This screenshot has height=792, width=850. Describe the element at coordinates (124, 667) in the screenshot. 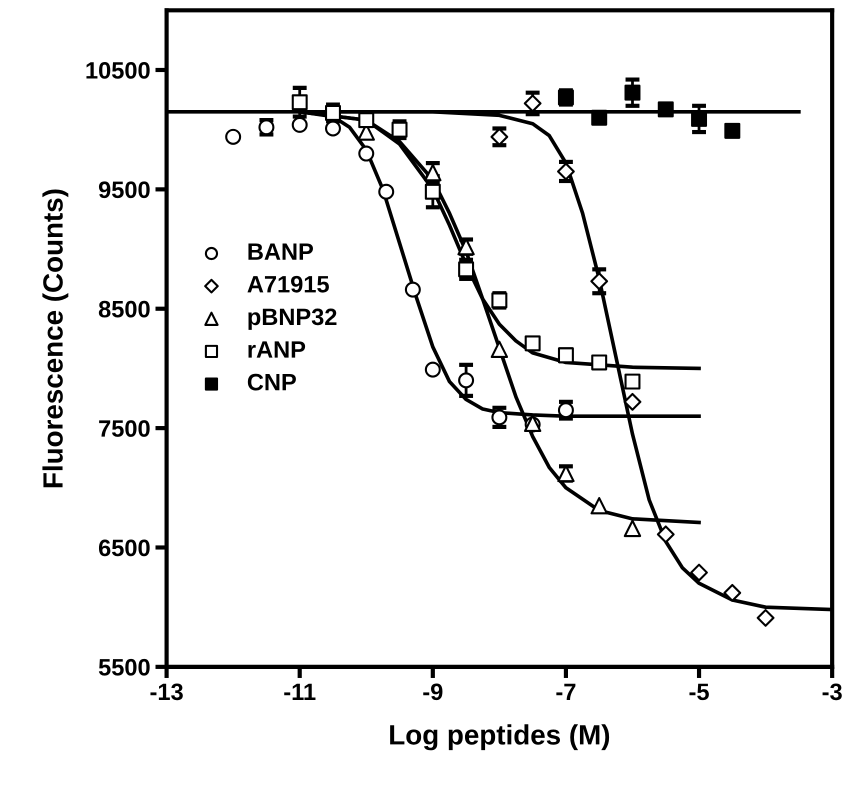

I see `y-tick-label: 5500` at that location.